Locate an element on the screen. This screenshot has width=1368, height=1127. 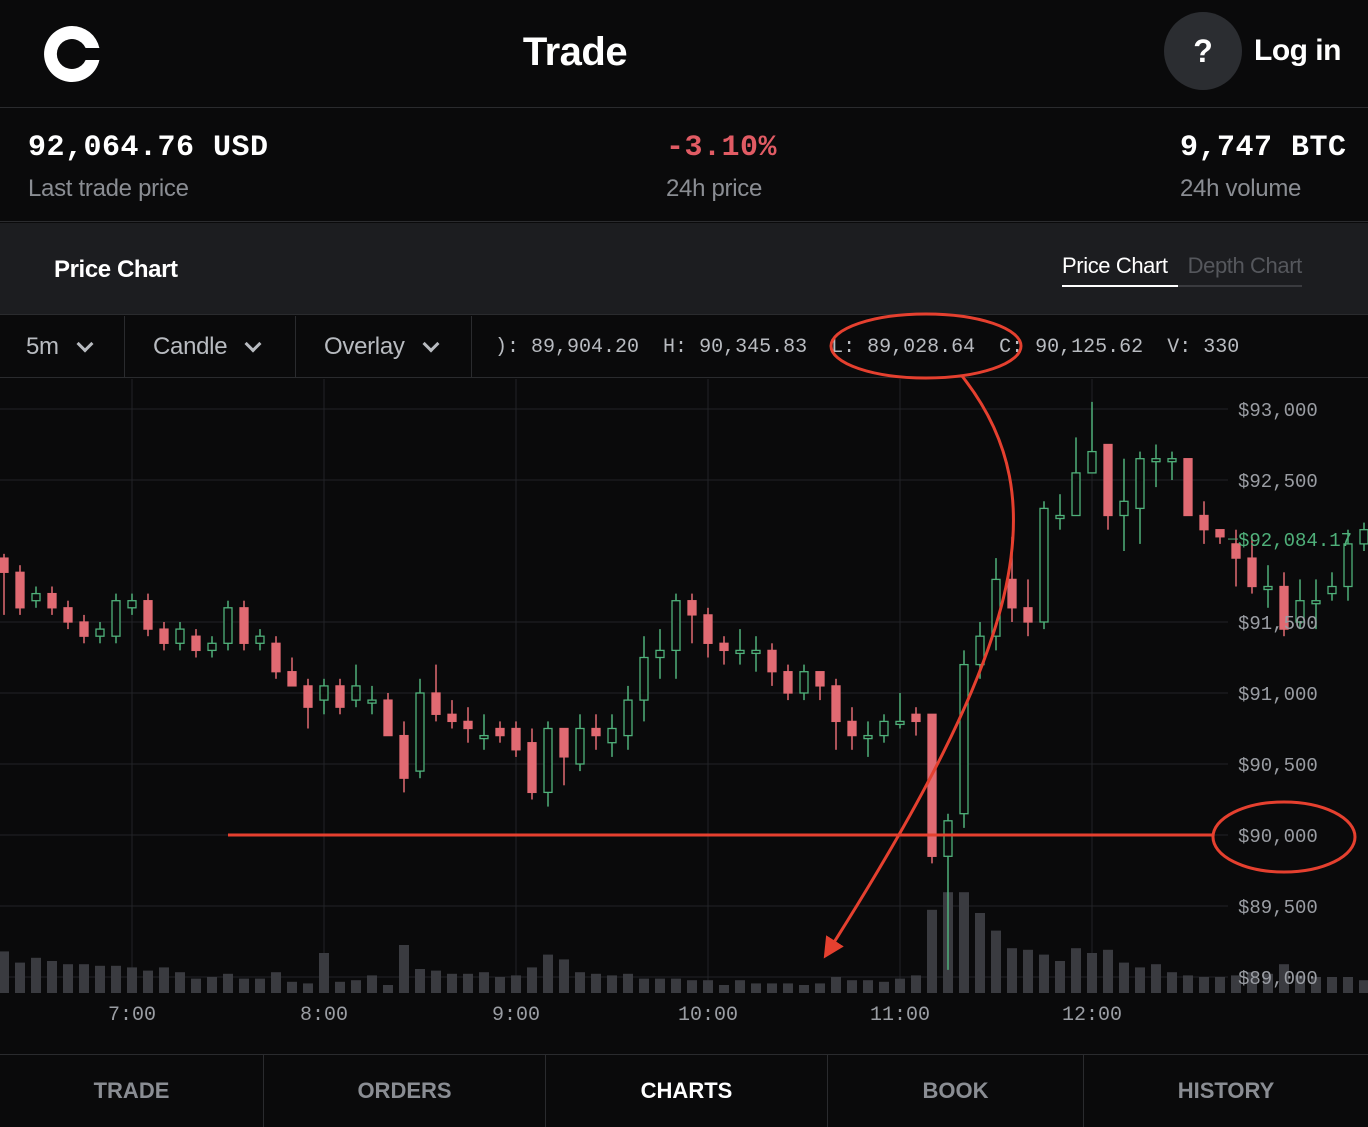
chart-type-value: Candle is located at coordinates (190, 346).